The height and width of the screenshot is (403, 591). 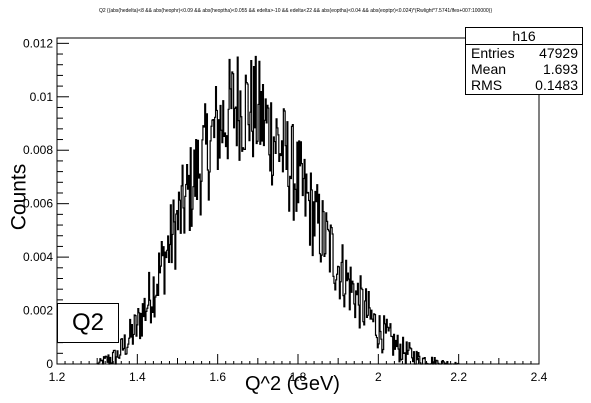 I want to click on x-tick-label: 2.4, so click(x=539, y=377).